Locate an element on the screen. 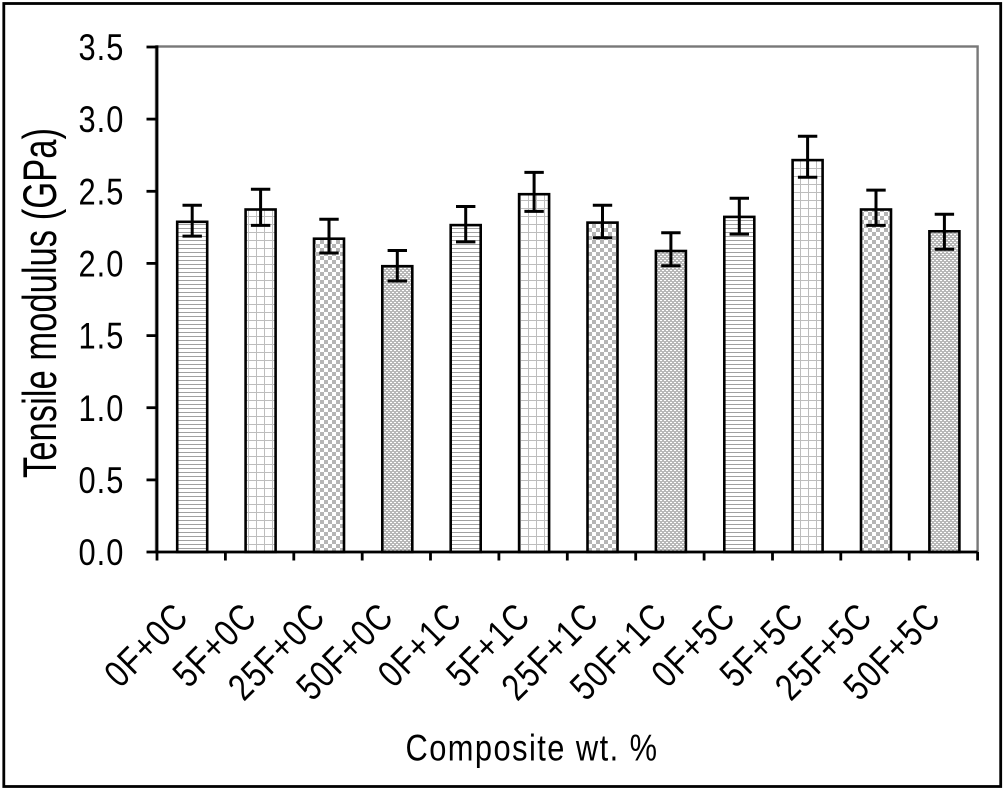 Image resolution: width=1004 pixels, height=790 pixels. svg-text: 1.0 is located at coordinates (101, 409).